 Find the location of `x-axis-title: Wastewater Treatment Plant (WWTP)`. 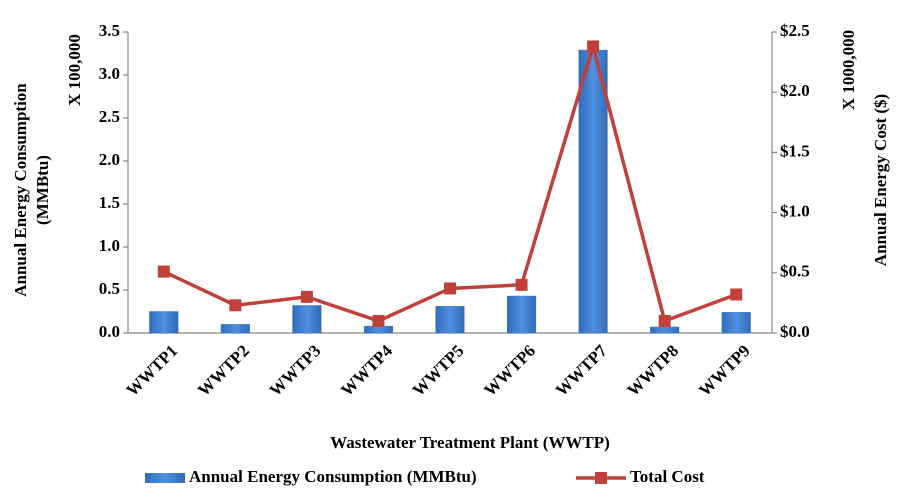

x-axis-title: Wastewater Treatment Plant (WWTP) is located at coordinates (470, 442).